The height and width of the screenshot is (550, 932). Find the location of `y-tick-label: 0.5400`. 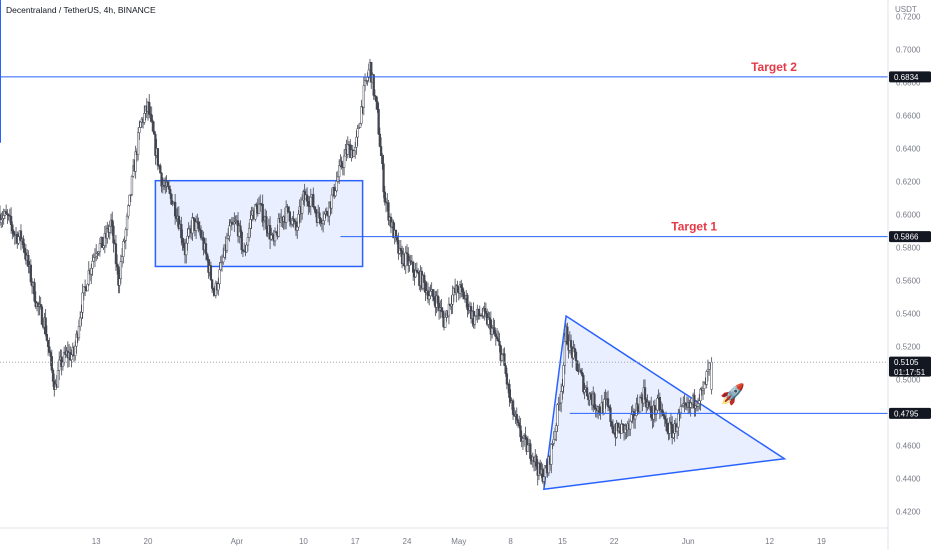

y-tick-label: 0.5400 is located at coordinates (908, 314).